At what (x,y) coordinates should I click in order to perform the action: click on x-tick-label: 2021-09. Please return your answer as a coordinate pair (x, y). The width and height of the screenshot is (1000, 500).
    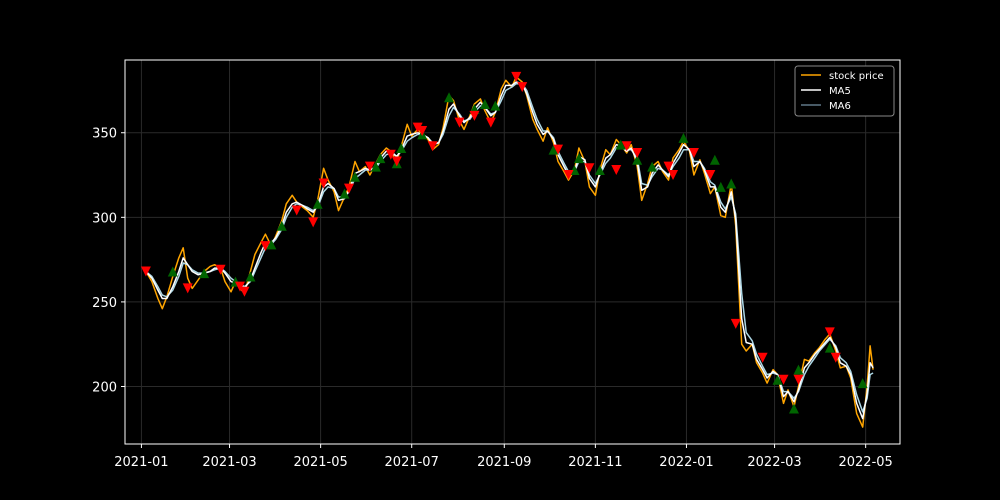
    Looking at the image, I should click on (504, 462).